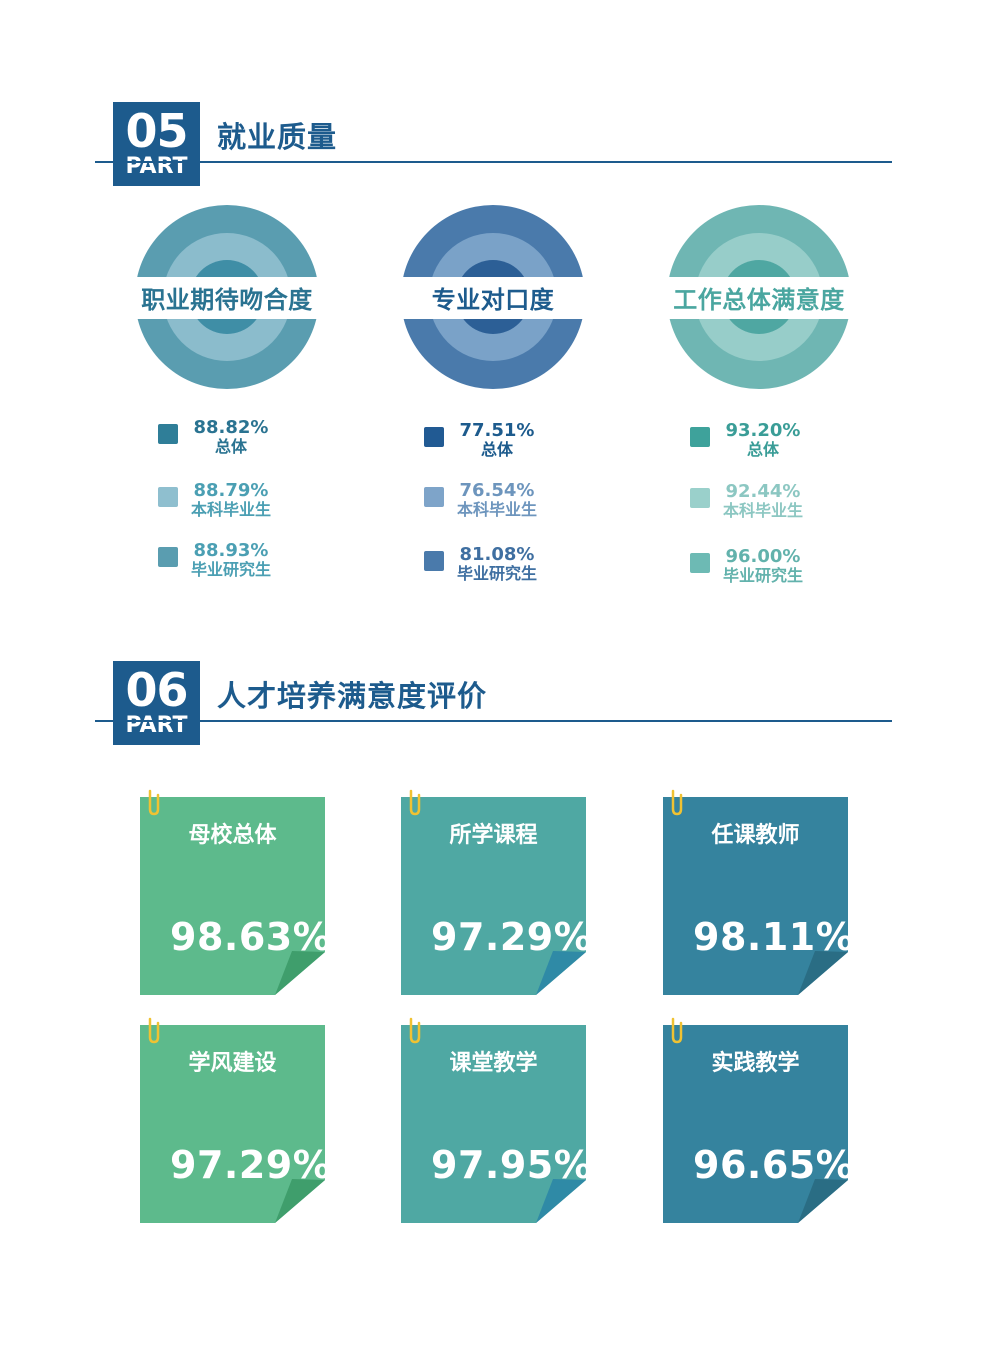 Image resolution: width=992 pixels, height=1347 pixels. What do you see at coordinates (231, 427) in the screenshot?
I see `legend-value: 88.82%` at bounding box center [231, 427].